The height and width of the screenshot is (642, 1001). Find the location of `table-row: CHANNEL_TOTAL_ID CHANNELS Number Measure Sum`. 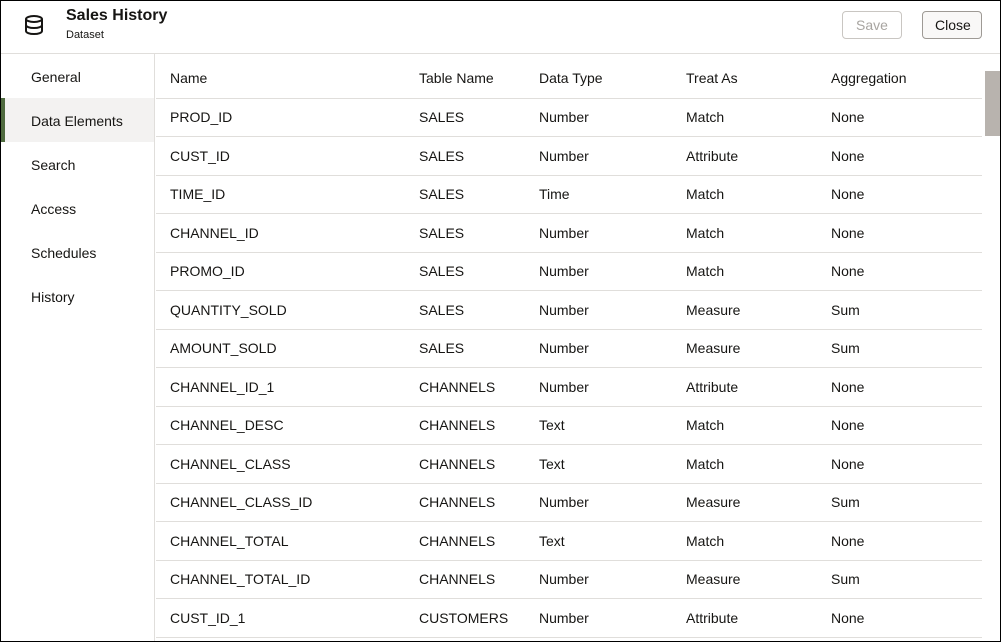

table-row: CHANNEL_TOTAL_ID CHANNELS Number Measure Sum is located at coordinates (569, 579).